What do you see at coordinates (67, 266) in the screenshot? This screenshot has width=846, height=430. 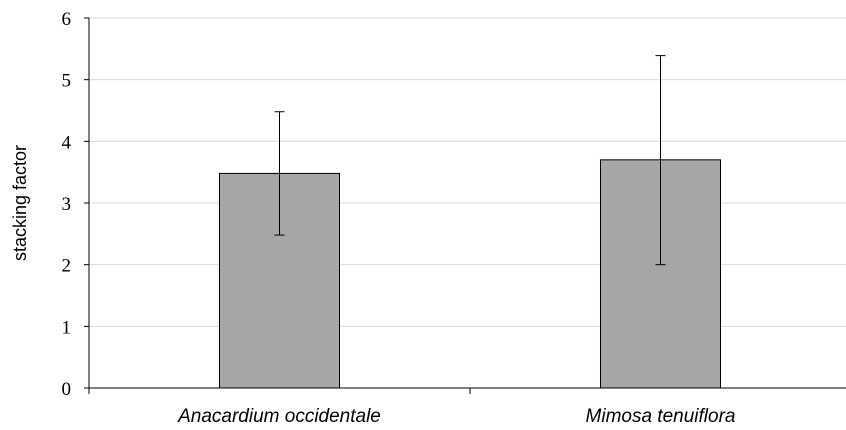 I see `y-tick-label: 2` at bounding box center [67, 266].